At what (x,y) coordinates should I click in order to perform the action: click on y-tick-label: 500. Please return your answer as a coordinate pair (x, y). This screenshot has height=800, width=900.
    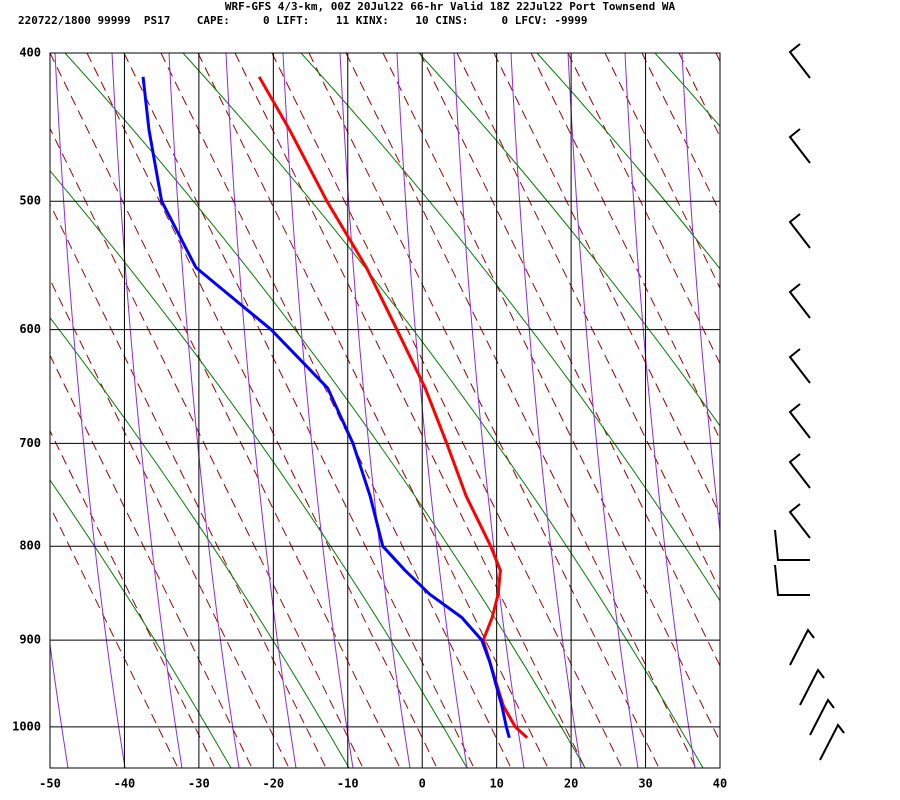
    Looking at the image, I should click on (30, 201).